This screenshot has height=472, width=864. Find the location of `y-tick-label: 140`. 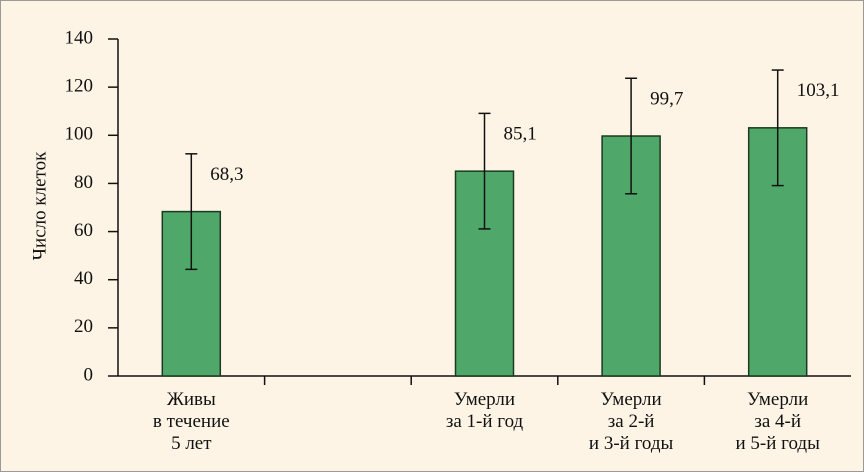

y-tick-label: 140 is located at coordinates (79, 37).